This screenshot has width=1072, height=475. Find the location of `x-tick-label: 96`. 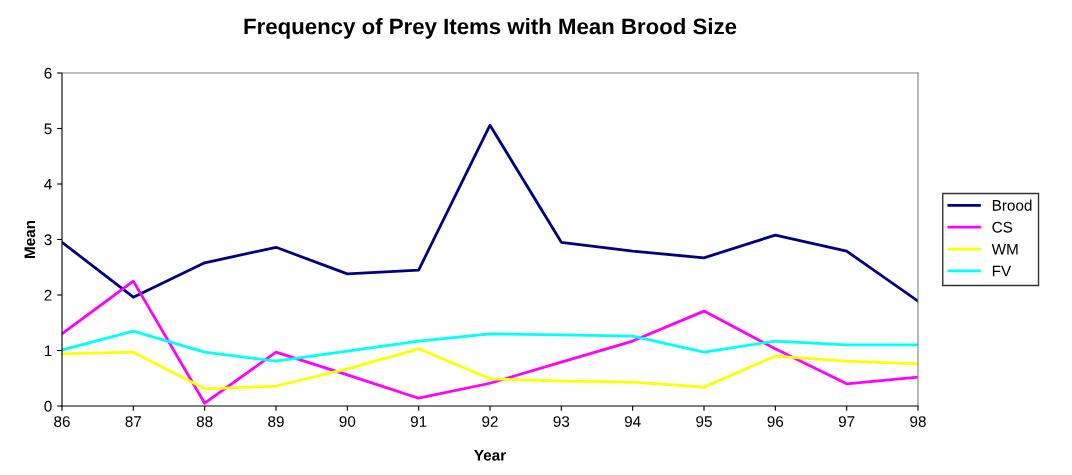

x-tick-label: 96 is located at coordinates (775, 421).